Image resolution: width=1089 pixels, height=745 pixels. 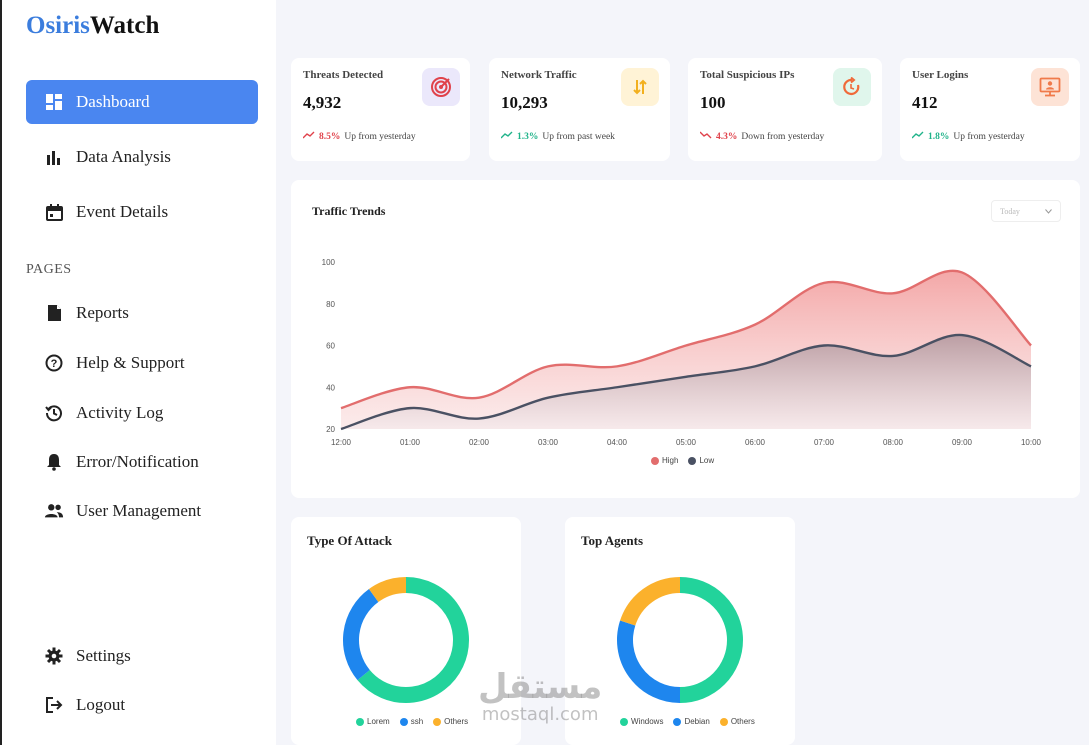 What do you see at coordinates (142, 212) in the screenshot?
I see `sidebar-item-event-details: Event Details` at bounding box center [142, 212].